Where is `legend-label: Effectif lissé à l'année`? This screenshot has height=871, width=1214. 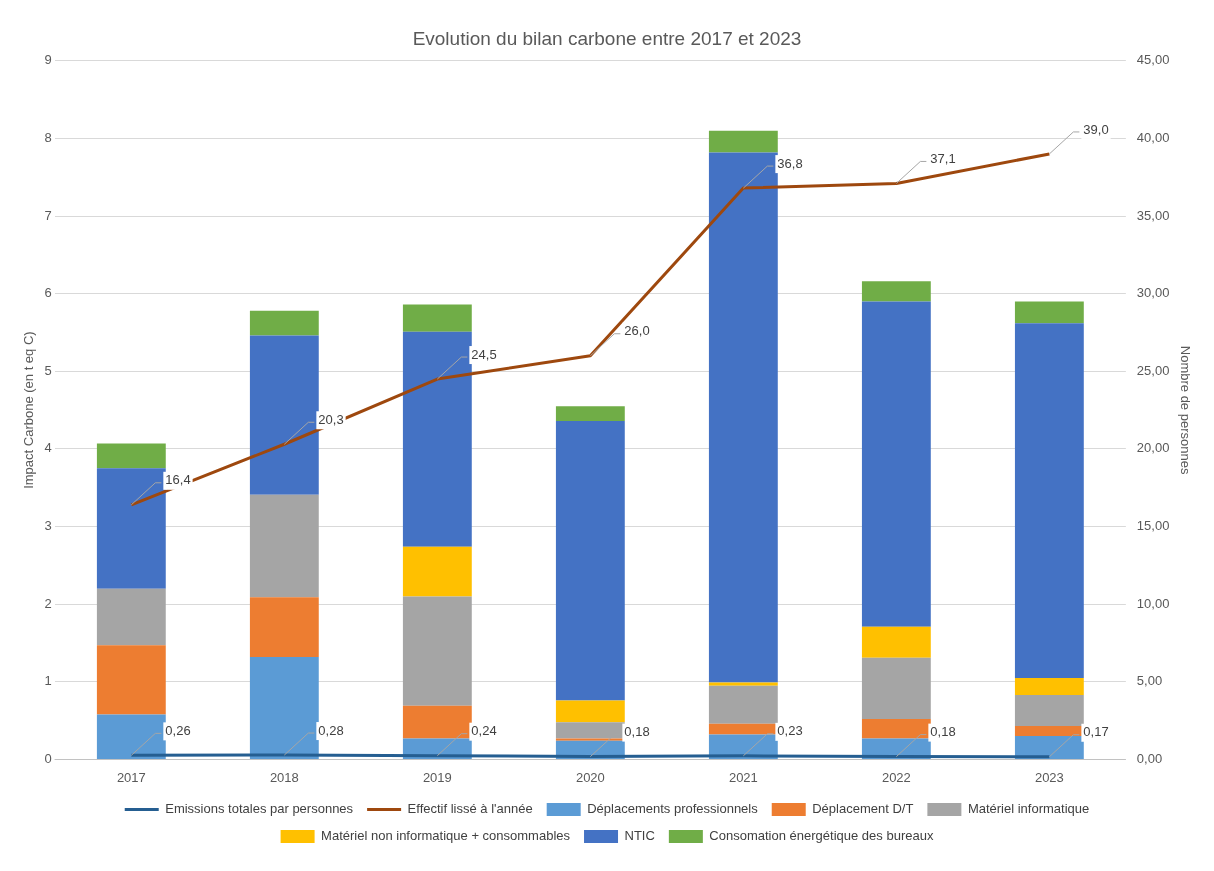
legend-label: Effectif lissé à l'année is located at coordinates (470, 809).